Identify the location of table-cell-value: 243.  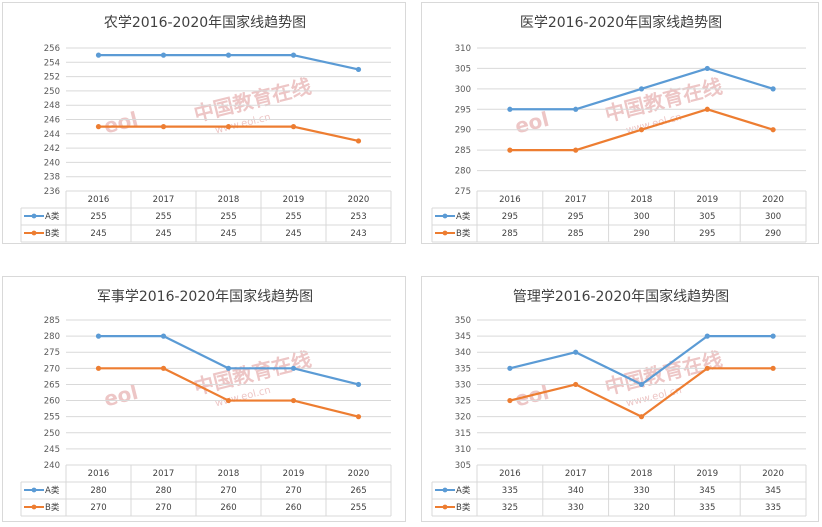
(358, 234).